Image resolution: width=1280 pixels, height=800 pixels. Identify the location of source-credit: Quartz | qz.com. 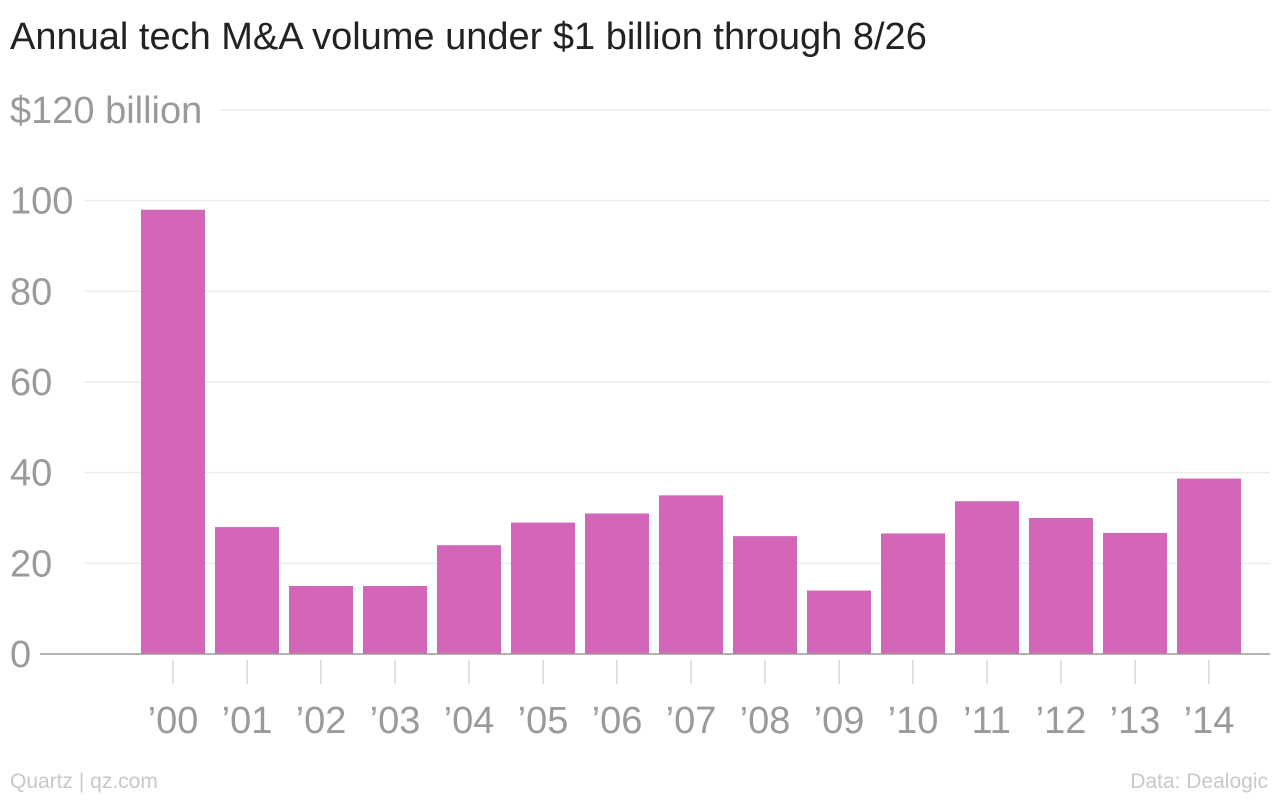
(84, 781).